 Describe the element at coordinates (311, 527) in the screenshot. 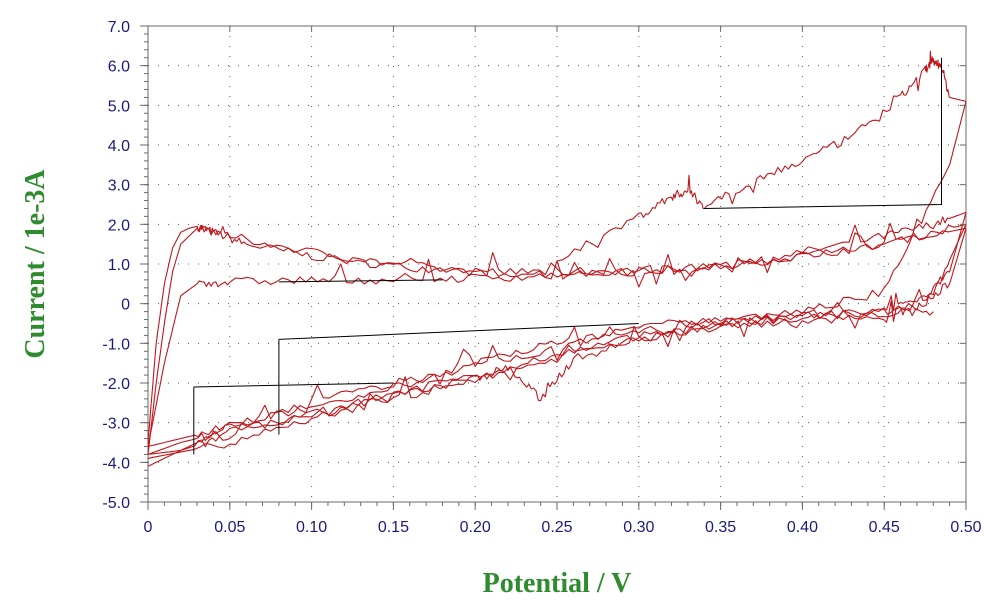

I see `x-tick-label: 0.10` at that location.